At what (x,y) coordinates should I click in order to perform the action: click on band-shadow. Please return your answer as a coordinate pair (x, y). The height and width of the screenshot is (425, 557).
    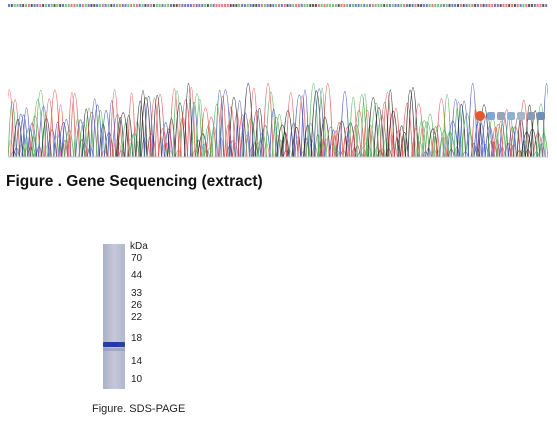
    Looking at the image, I should click on (114, 349).